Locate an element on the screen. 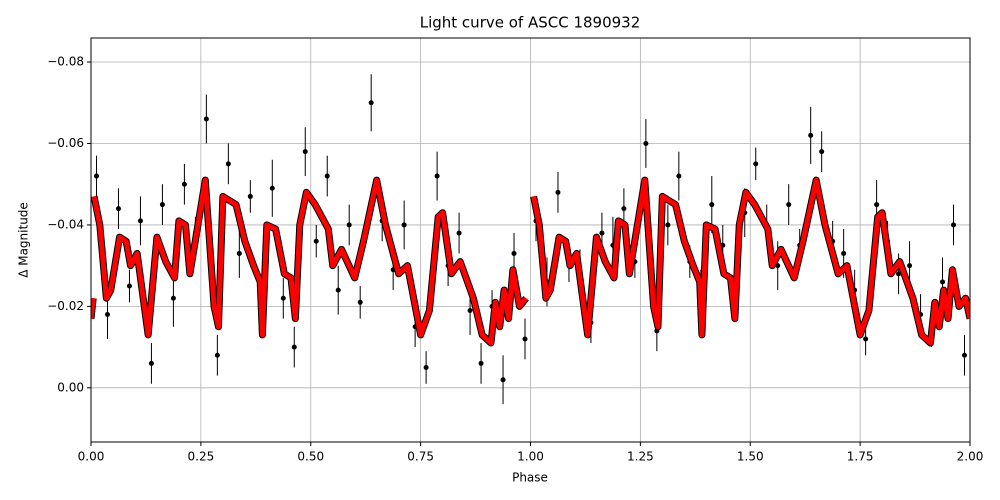 The image size is (1000, 500). x-tick-label: 1.25 is located at coordinates (640, 457).